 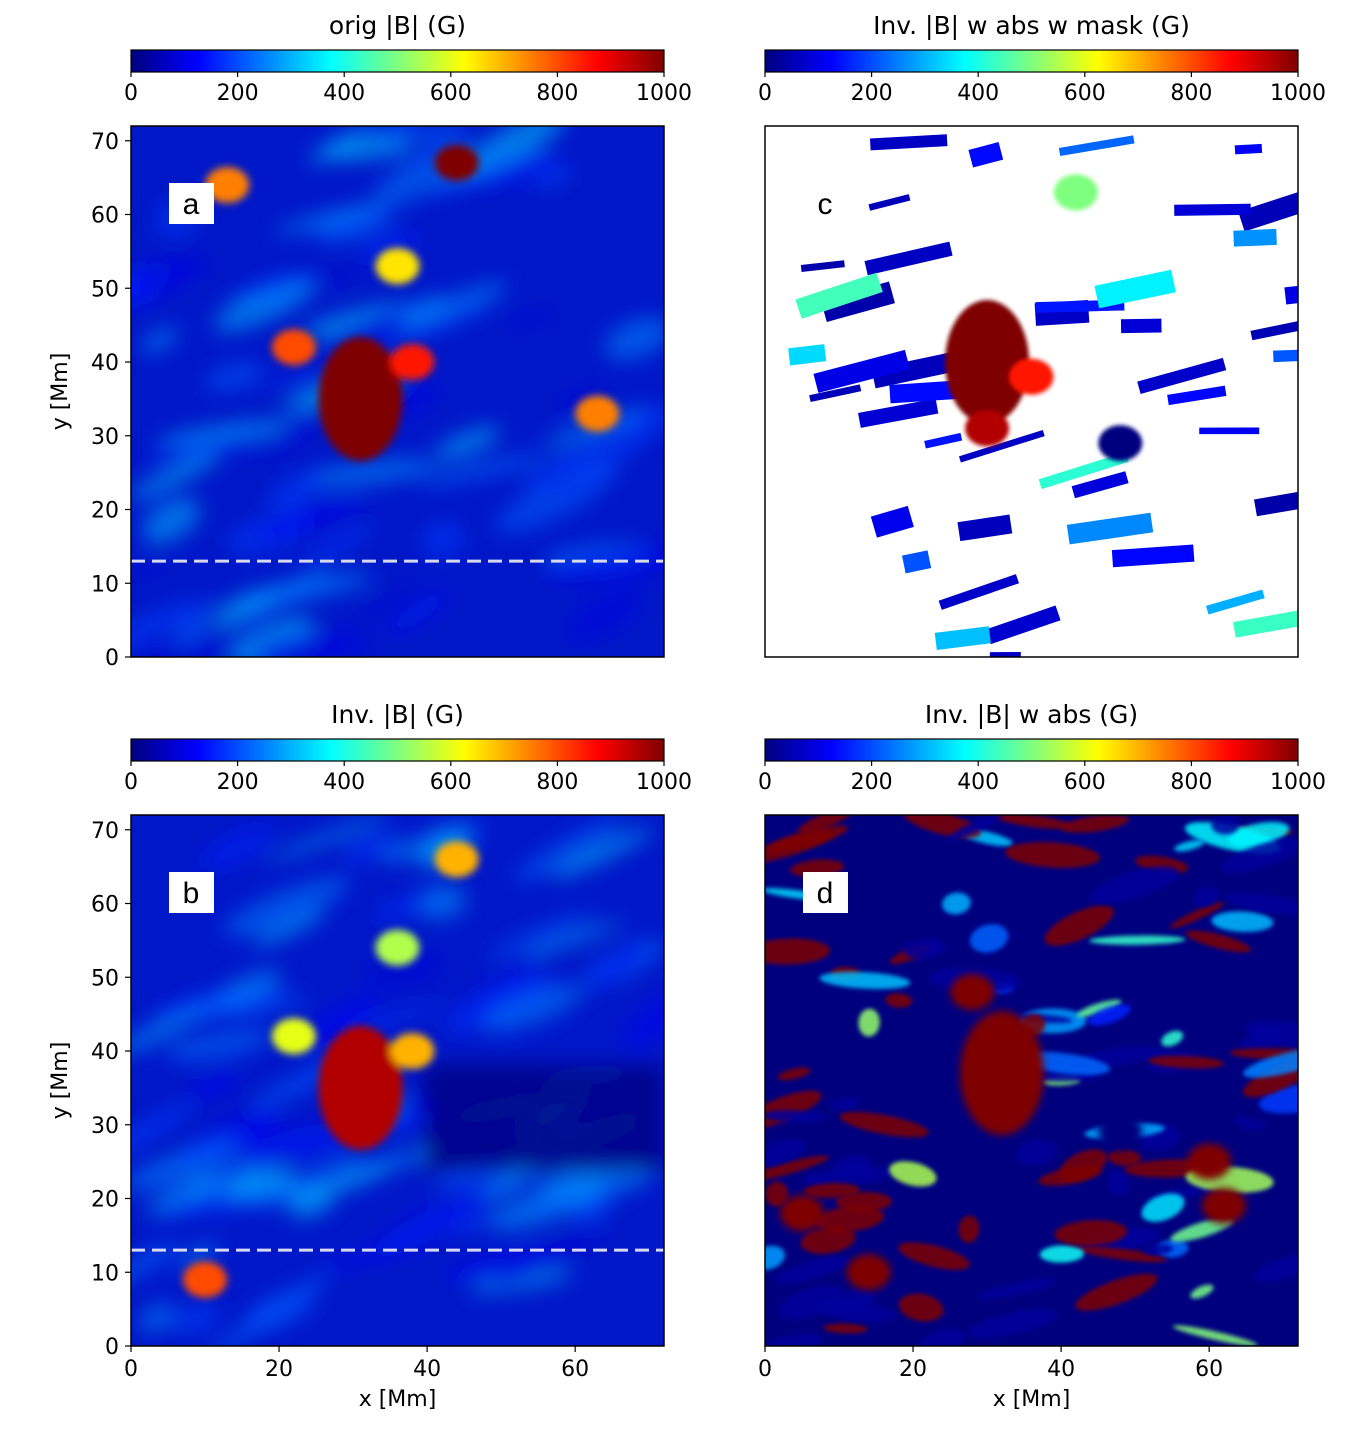 I want to click on panel-label: d, so click(x=825, y=893).